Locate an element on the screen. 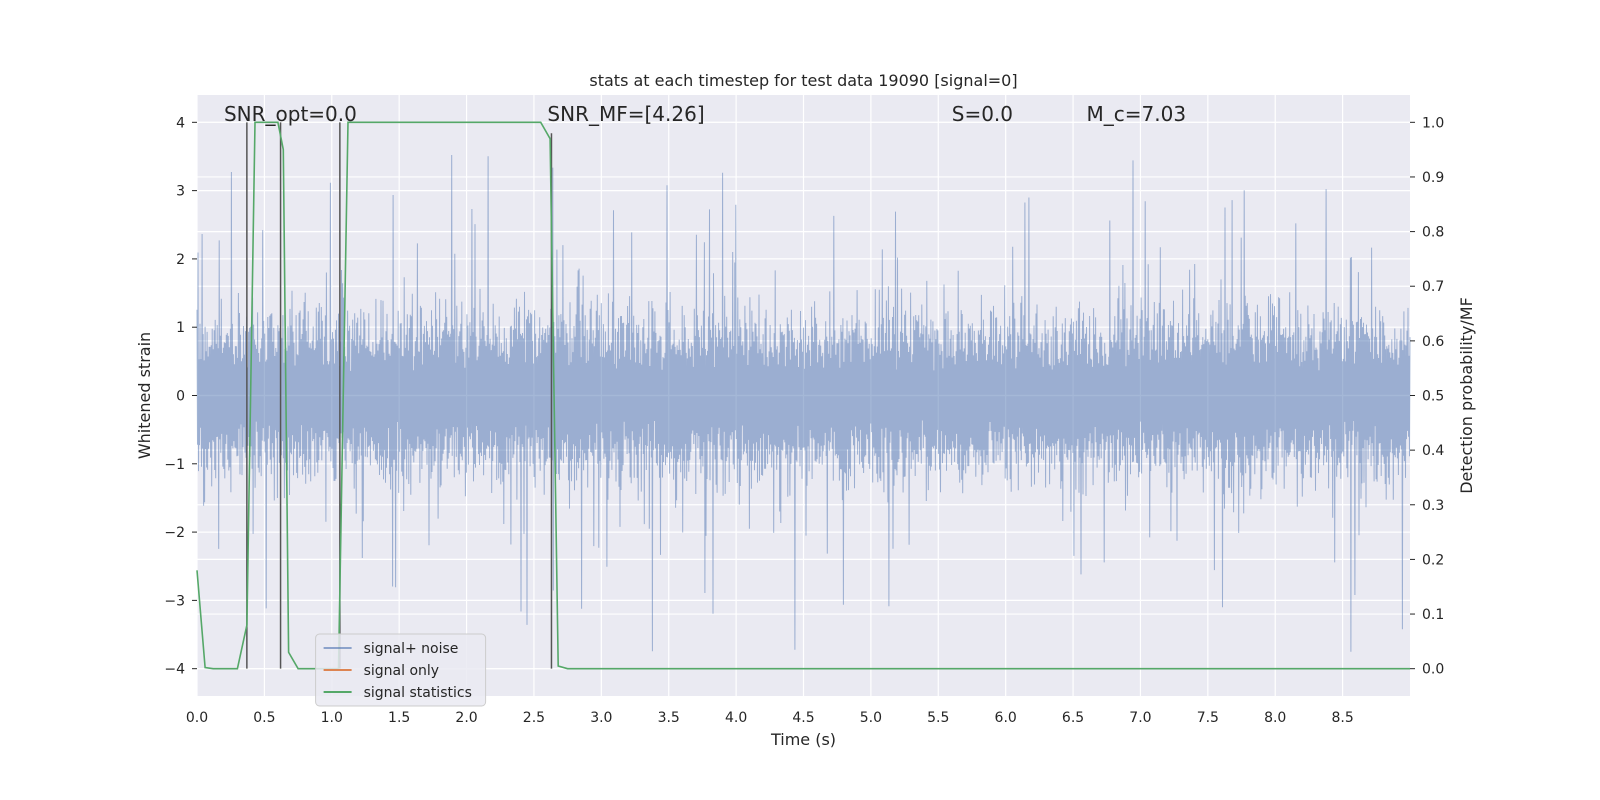 The image size is (1600, 800). annotation-label: M_c=7.03 is located at coordinates (1137, 114).